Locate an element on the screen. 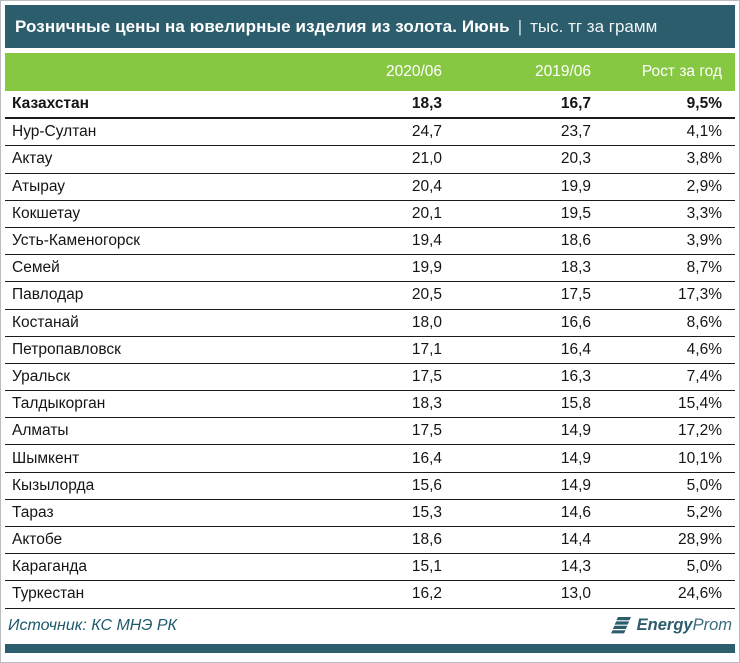 Image resolution: width=740 pixels, height=663 pixels. city-name-cell: Талдыкорган is located at coordinates (189, 404).